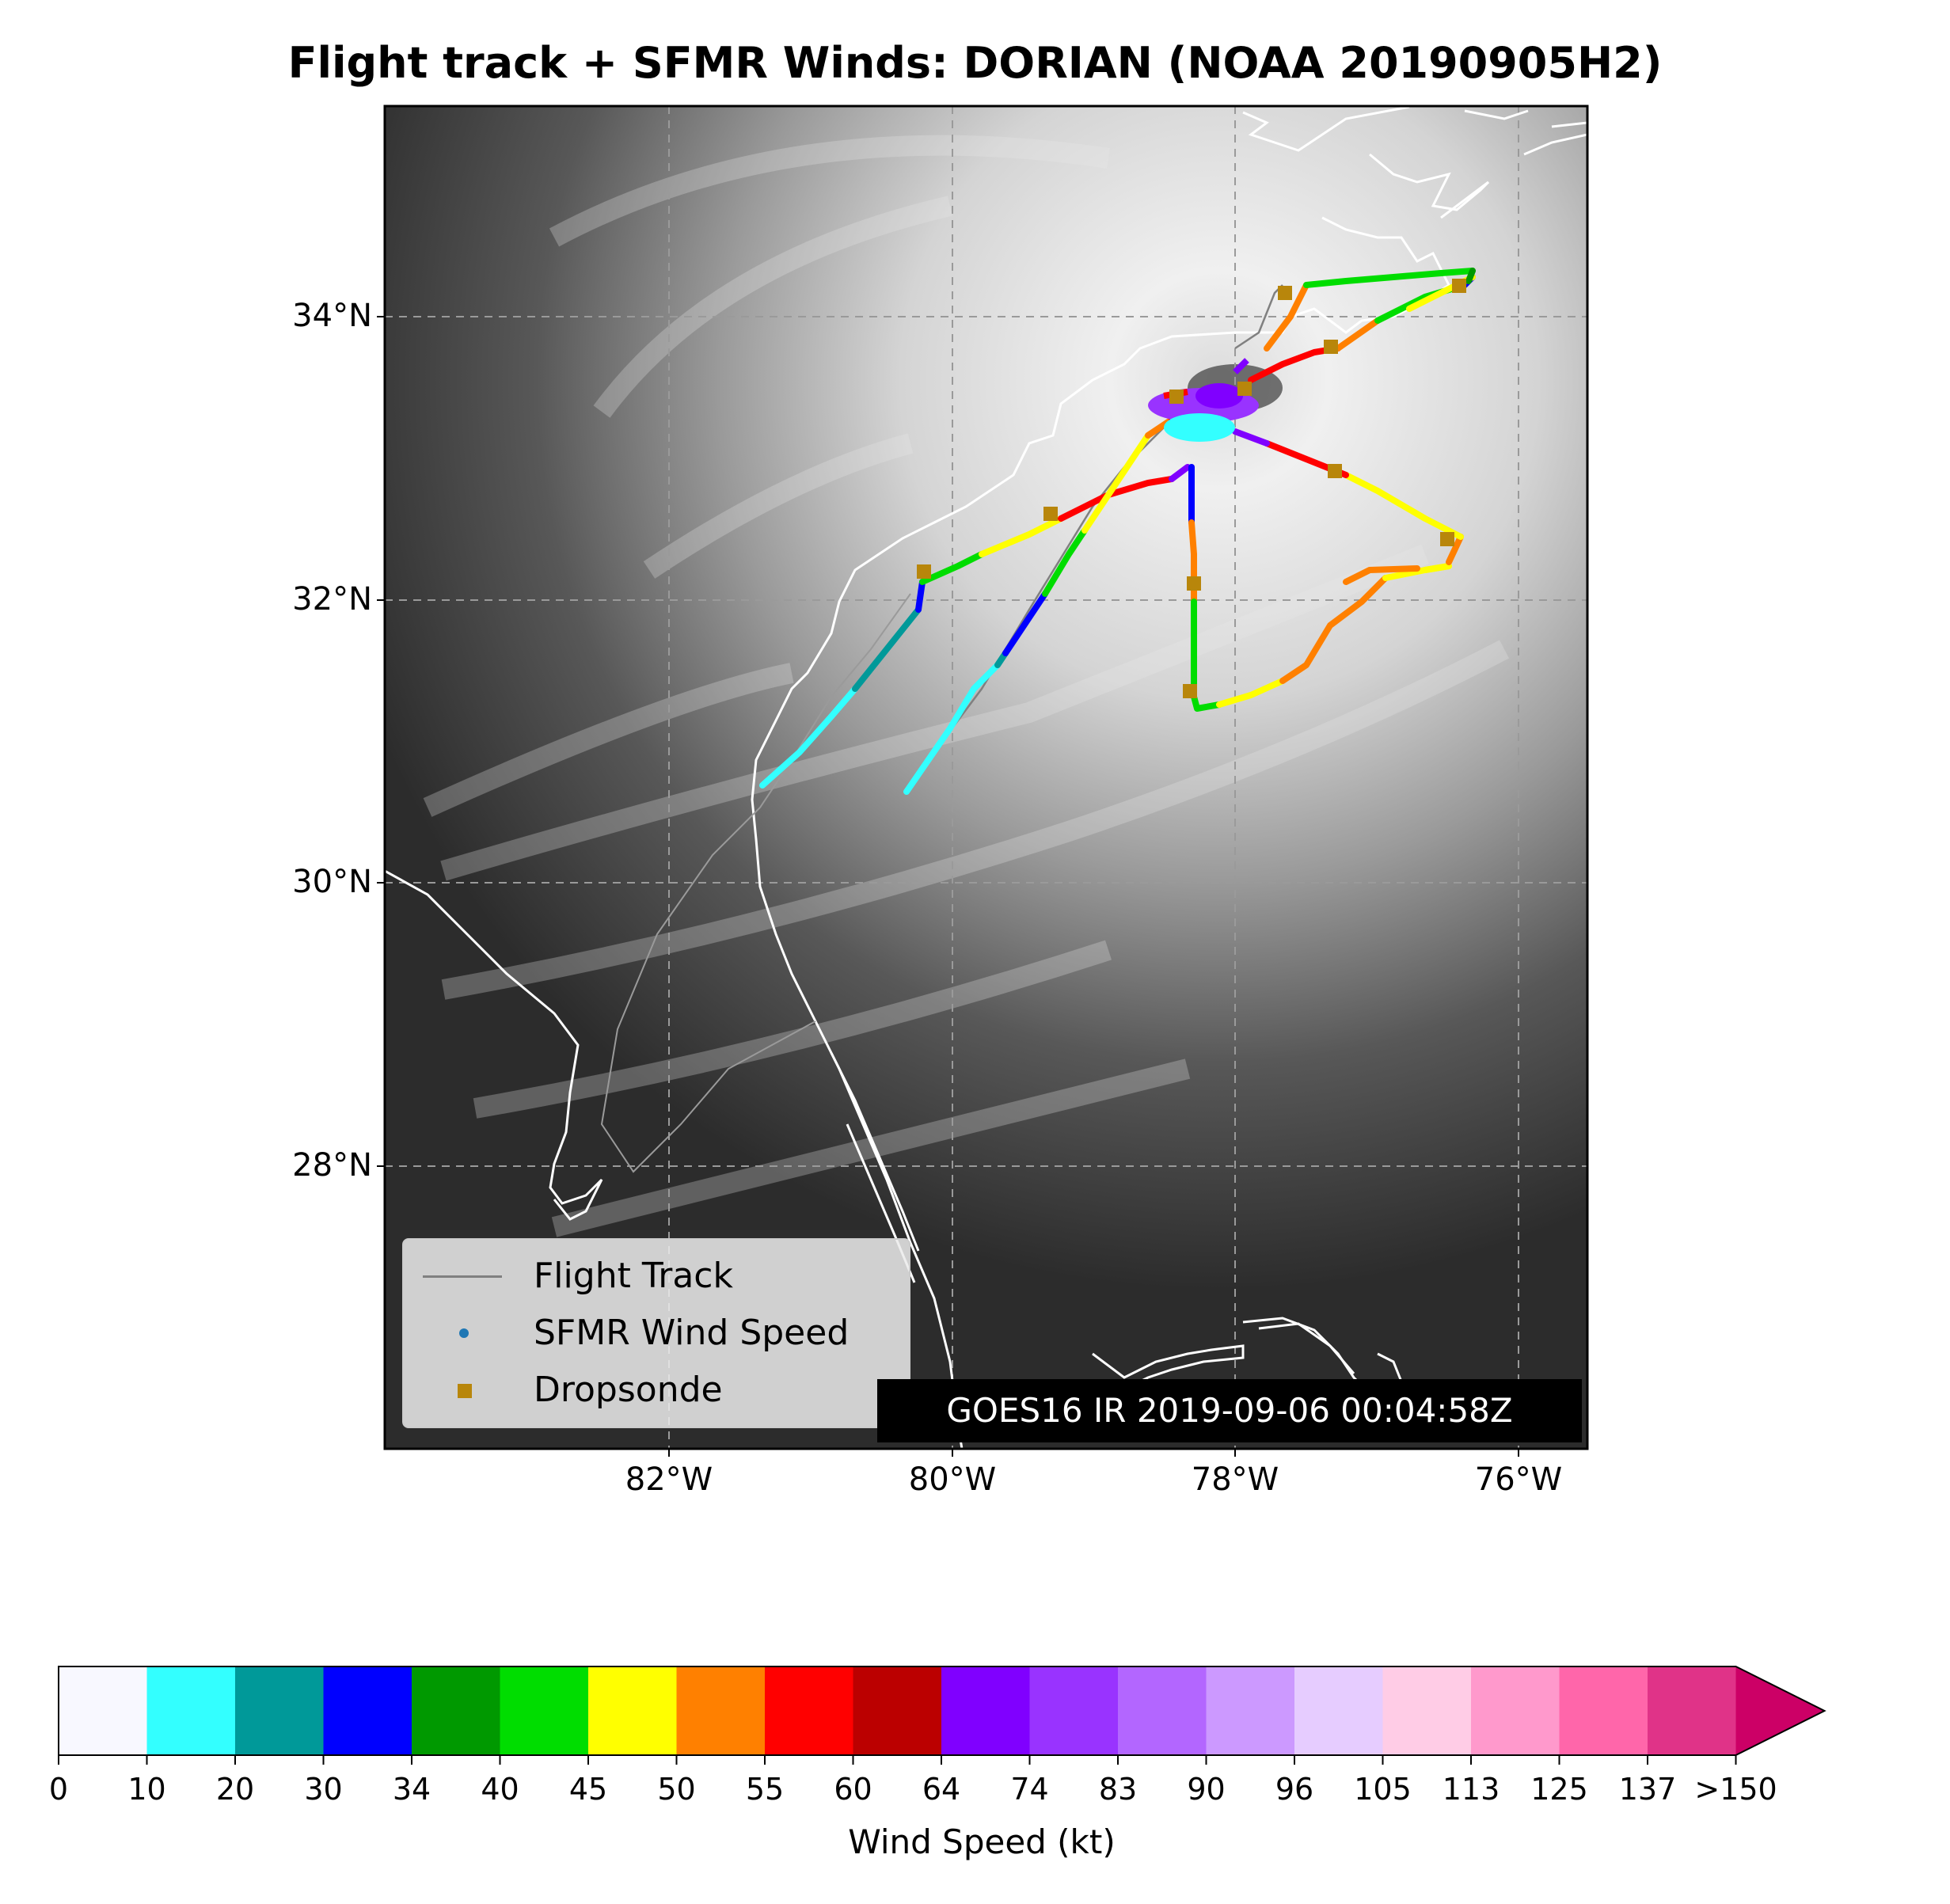 This screenshot has width=1950, height=1904. Describe the element at coordinates (765, 1789) in the screenshot. I see `colorbar-tick-label: 55` at that location.